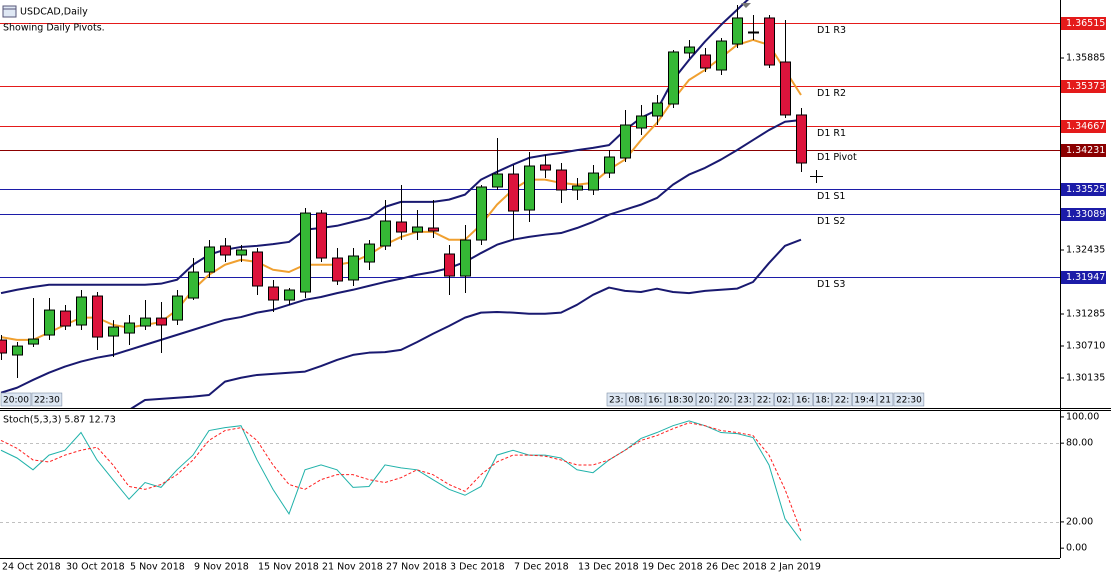 Image resolution: width=1111 pixels, height=579 pixels. Describe the element at coordinates (736, 567) in the screenshot. I see `x-tick-label: 26 Dec 2018` at that location.